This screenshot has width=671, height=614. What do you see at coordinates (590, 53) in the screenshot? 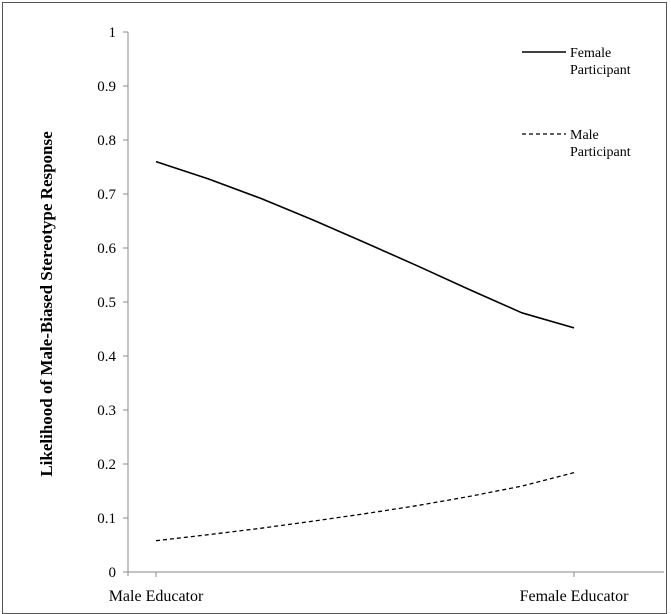
I see `legend-label-line: Female` at bounding box center [590, 53].